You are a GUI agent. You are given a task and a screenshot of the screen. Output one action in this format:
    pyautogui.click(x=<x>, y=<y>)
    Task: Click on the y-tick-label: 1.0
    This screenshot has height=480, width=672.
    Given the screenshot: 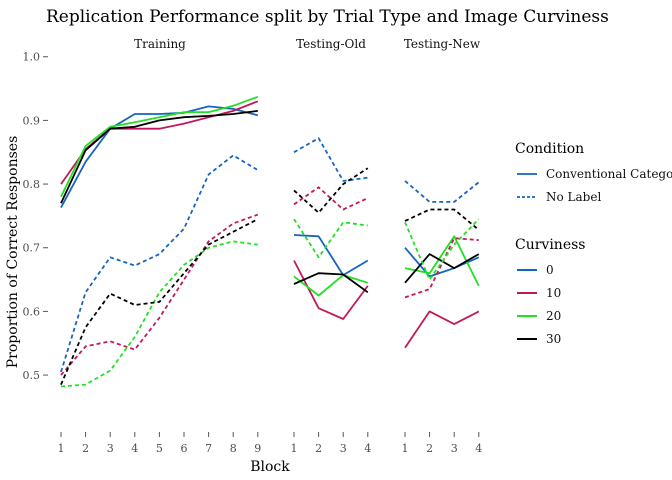 What is the action you would take?
    pyautogui.click(x=32, y=57)
    